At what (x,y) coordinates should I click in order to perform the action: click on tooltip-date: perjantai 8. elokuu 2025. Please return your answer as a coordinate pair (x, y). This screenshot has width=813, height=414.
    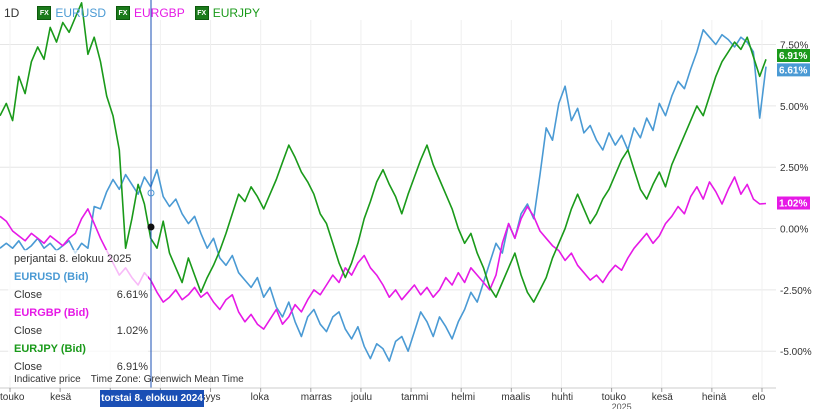
    Looking at the image, I should click on (73, 259).